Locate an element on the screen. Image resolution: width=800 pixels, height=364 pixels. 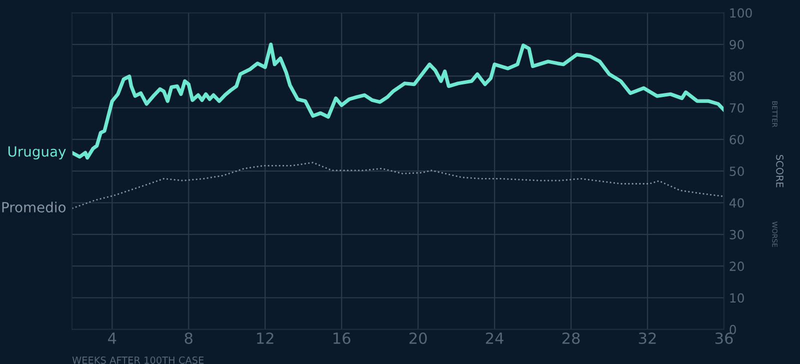
y-tick-label: 80 is located at coordinates (737, 77).